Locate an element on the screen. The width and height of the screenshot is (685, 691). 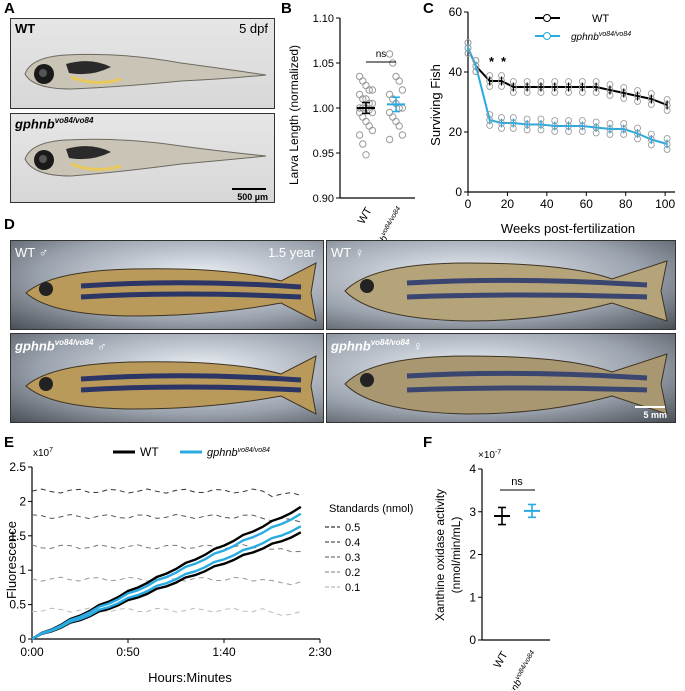
e-xlabel: Hours:Minutes is located at coordinates (190, 677).